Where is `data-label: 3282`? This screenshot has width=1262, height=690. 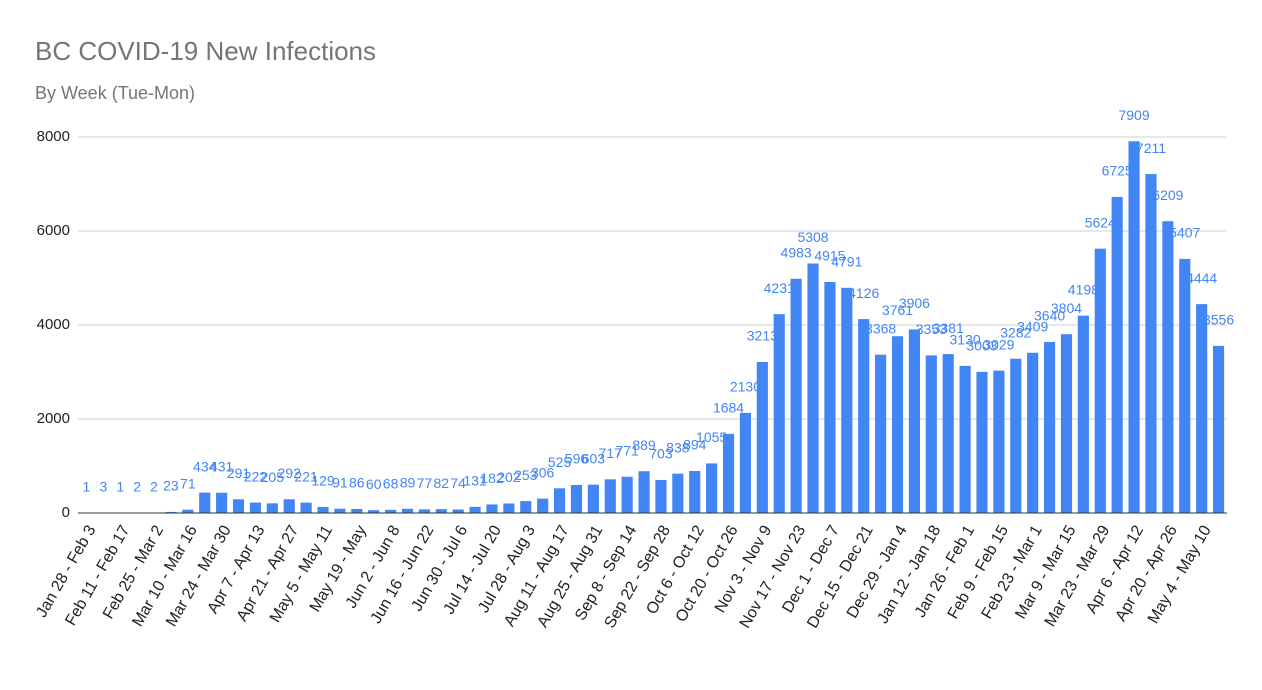 data-label: 3282 is located at coordinates (1015, 332).